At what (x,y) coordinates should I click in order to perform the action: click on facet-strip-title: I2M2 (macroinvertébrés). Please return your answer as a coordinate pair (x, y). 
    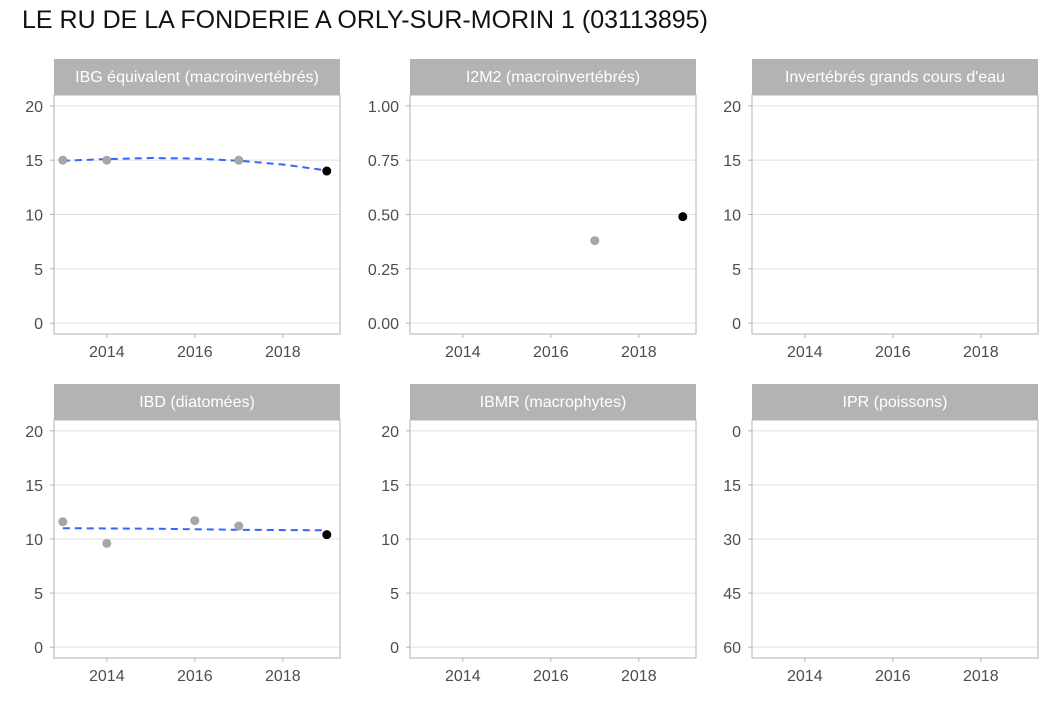
    Looking at the image, I should click on (553, 77).